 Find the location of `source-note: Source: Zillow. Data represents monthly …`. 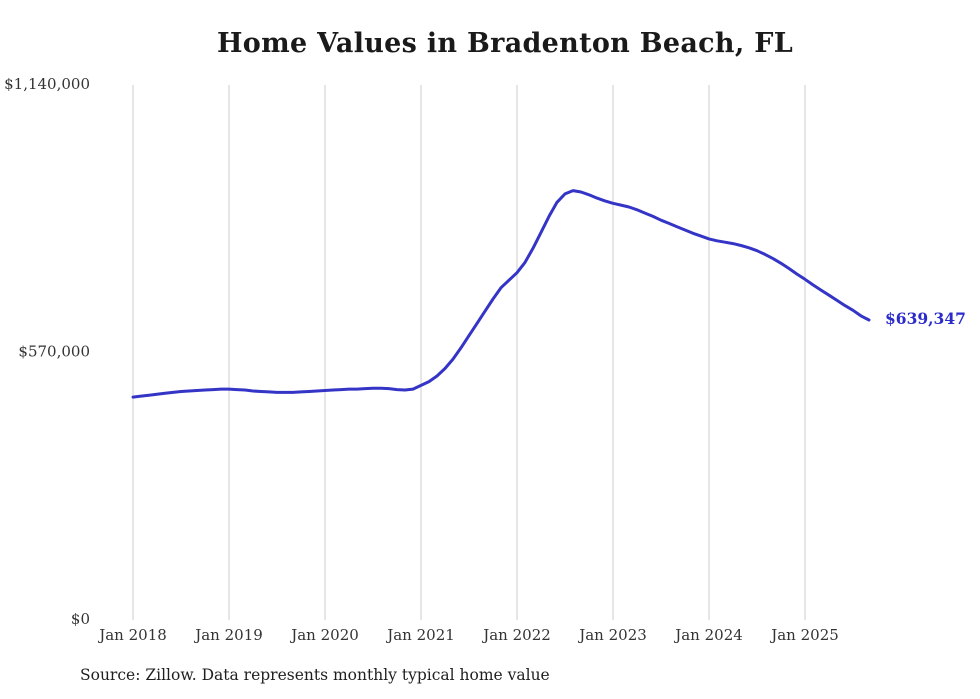

source-note: Source: Zillow. Data represents monthly … is located at coordinates (315, 675).